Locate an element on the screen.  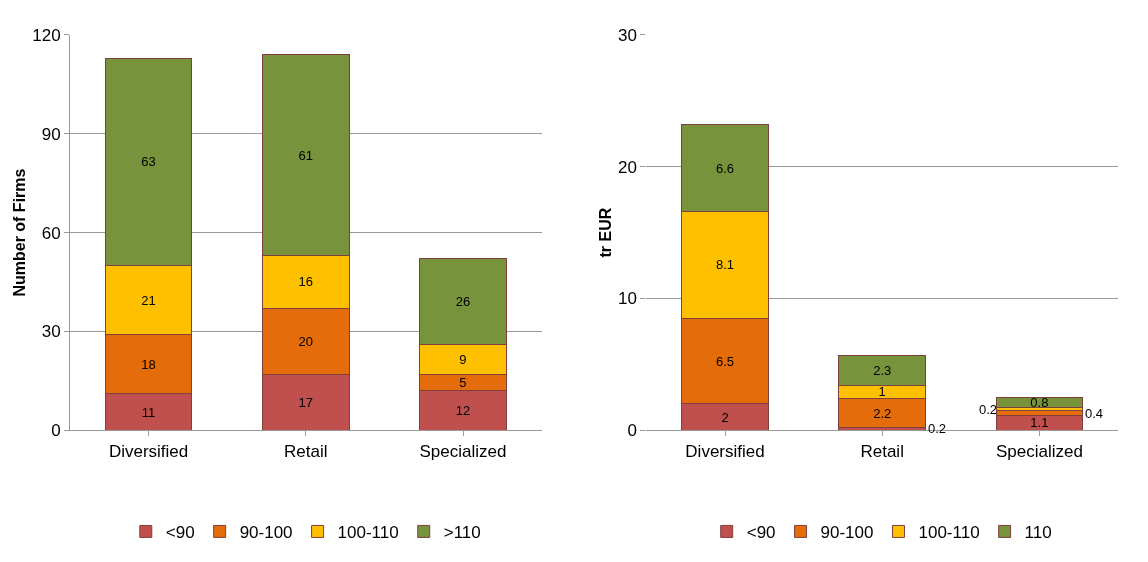
y-tick-label: 90 is located at coordinates (51, 134).